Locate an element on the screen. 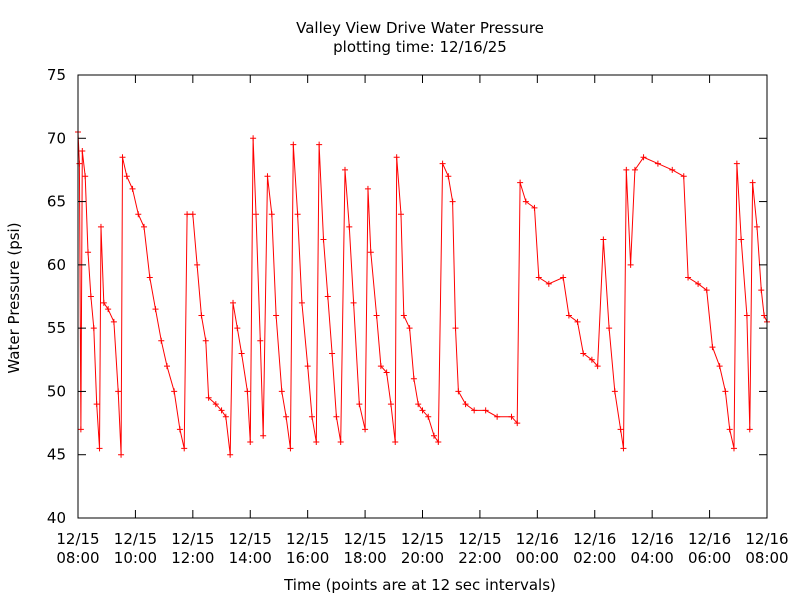  x-tick-time: 14:00 is located at coordinates (250, 558).